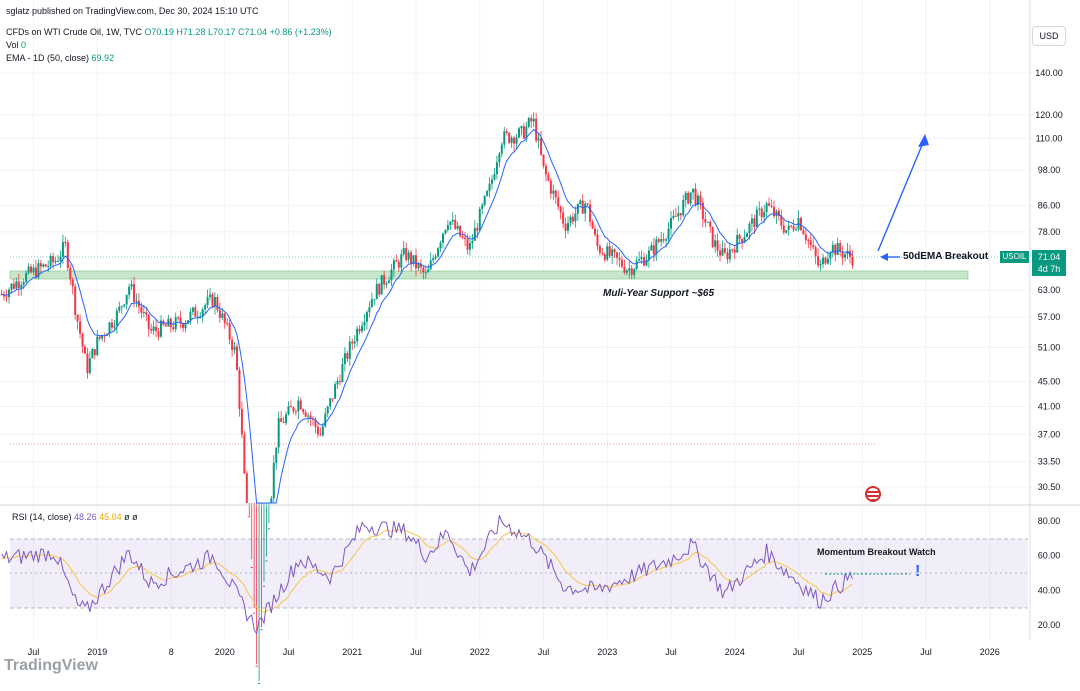 The image size is (1080, 691). I want to click on rsi-legend: RSI (14, close) 48.26 45.04 ø ø, so click(75, 517).